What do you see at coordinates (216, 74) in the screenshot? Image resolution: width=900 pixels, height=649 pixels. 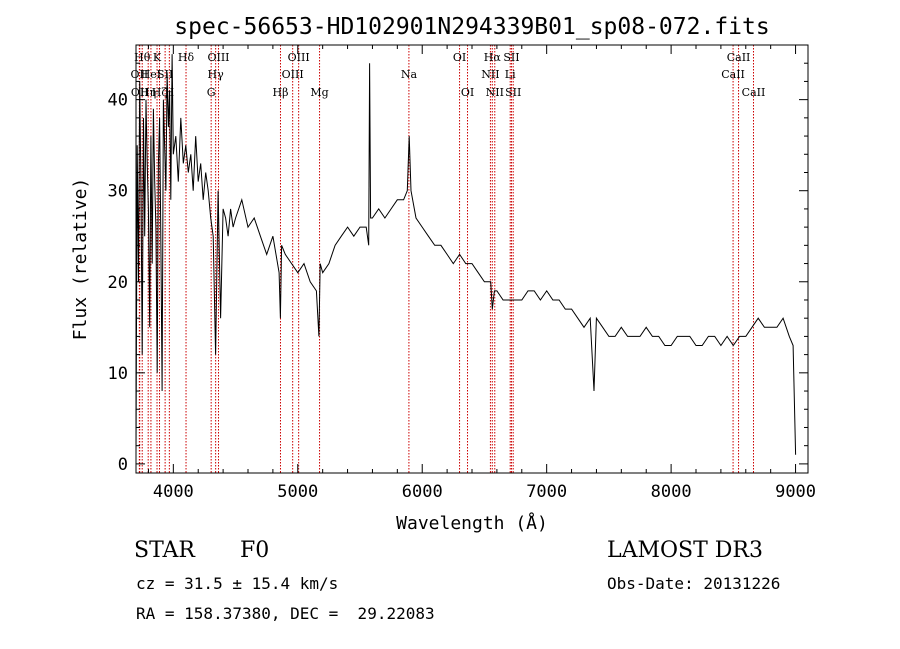 I see `line-label-11: Hγ` at bounding box center [216, 74].